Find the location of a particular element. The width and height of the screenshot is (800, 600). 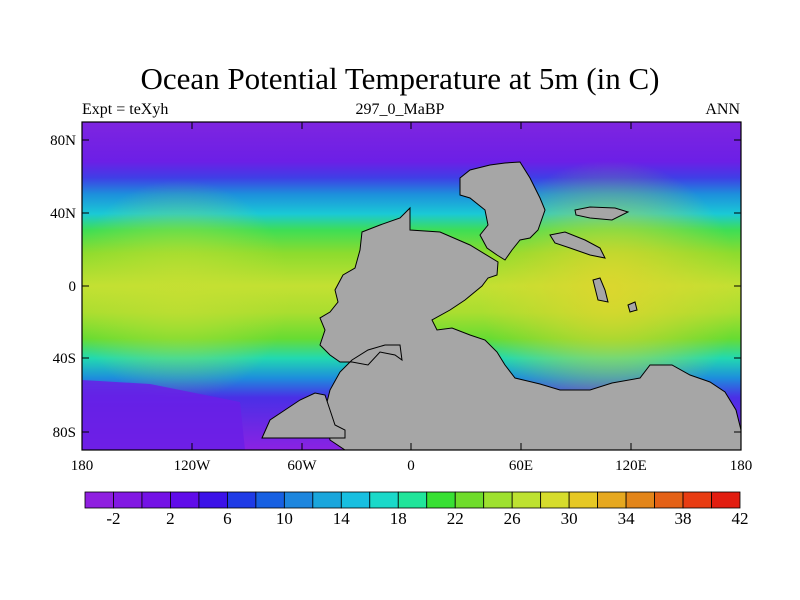

x-tick-label: 0 is located at coordinates (411, 466).